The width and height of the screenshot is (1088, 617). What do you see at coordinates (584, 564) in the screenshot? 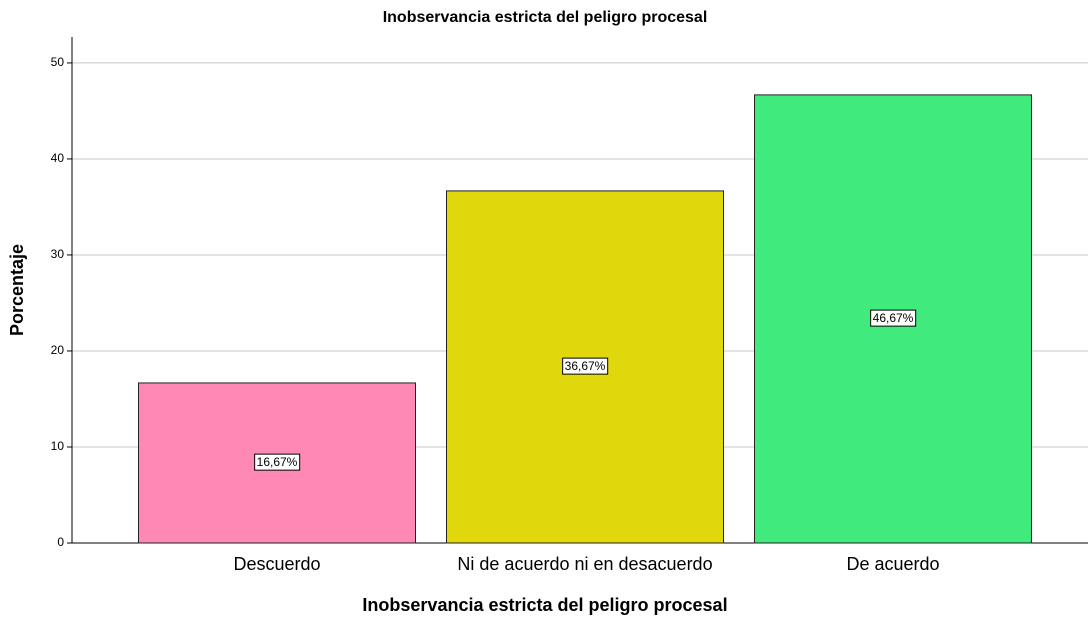
I see `x-tick-label: Ni de acuerdo ni en desacuerdo` at bounding box center [584, 564].